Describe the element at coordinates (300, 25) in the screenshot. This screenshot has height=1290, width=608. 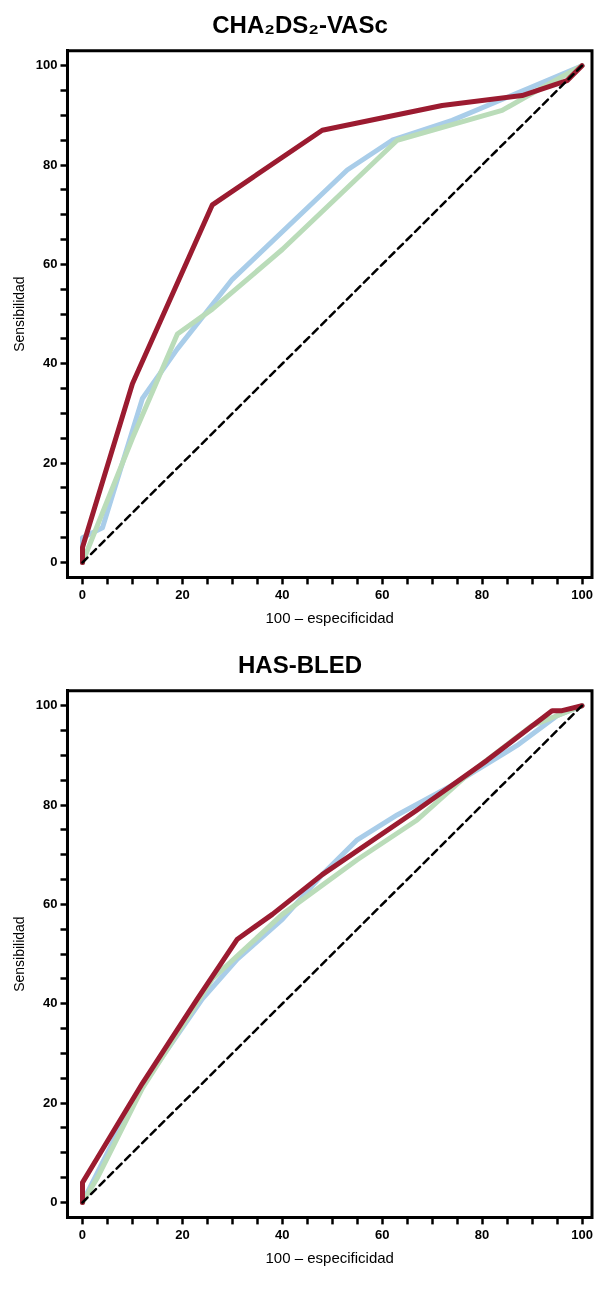
I see `chart-title: CHA₂DS₂-VASc` at that location.